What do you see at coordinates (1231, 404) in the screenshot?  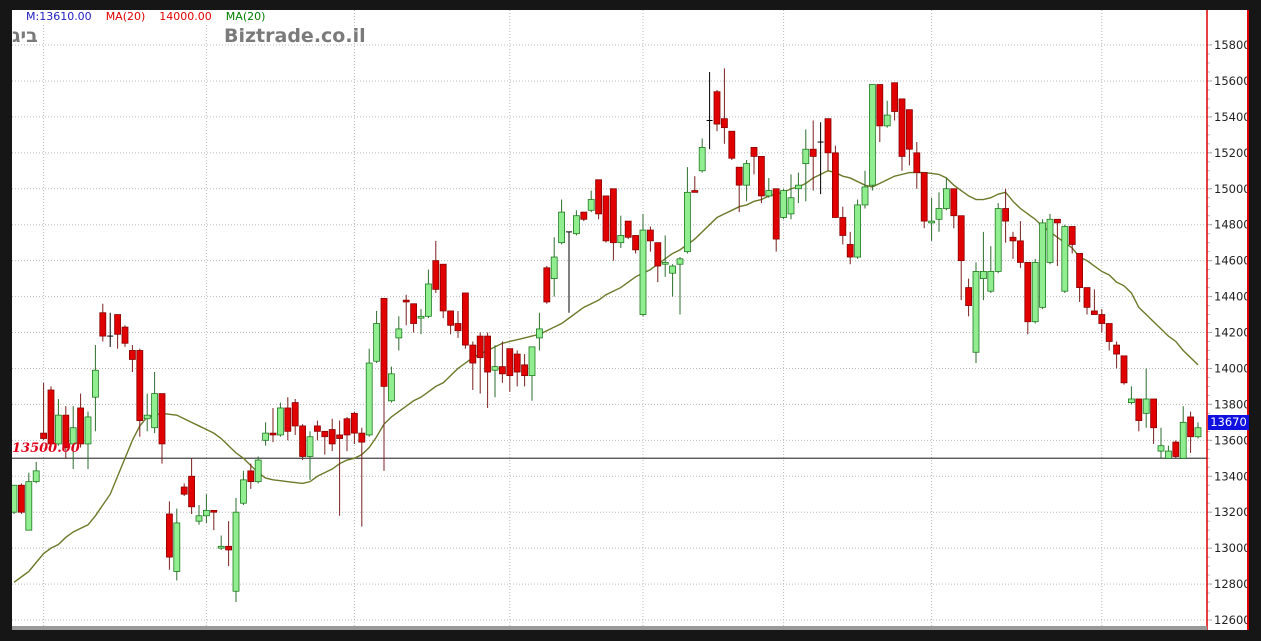 I see `y-tick-label: 13800` at bounding box center [1231, 404].